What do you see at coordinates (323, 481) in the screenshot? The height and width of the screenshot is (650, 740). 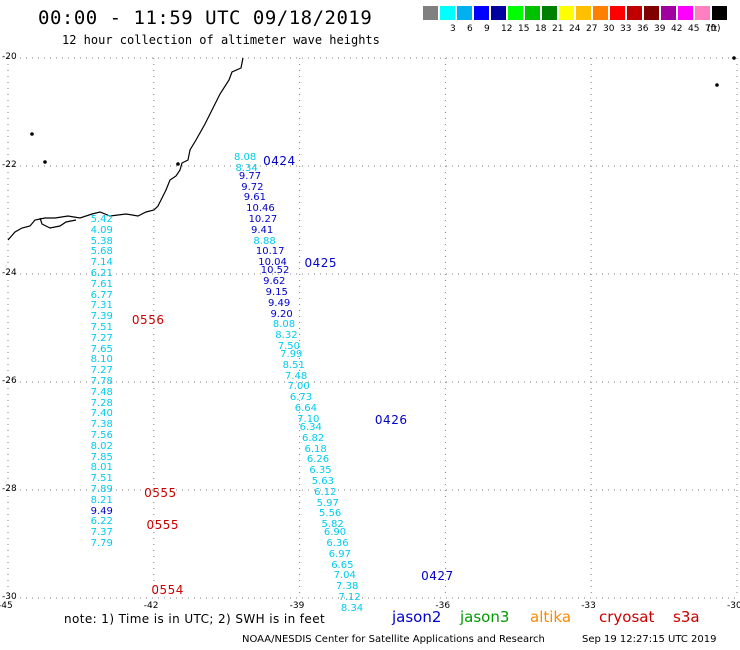 I see `wave-height-value: 5.63` at bounding box center [323, 481].